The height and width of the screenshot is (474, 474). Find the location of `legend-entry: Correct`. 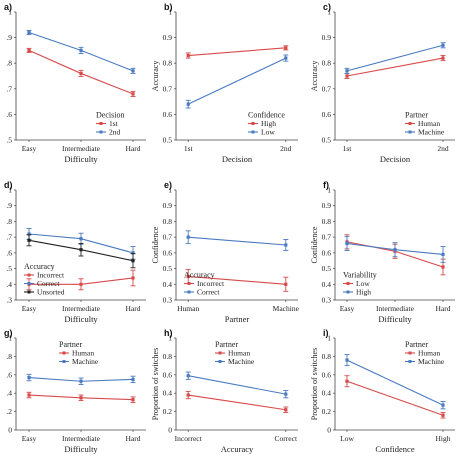

legend-entry: Correct is located at coordinates (48, 283).